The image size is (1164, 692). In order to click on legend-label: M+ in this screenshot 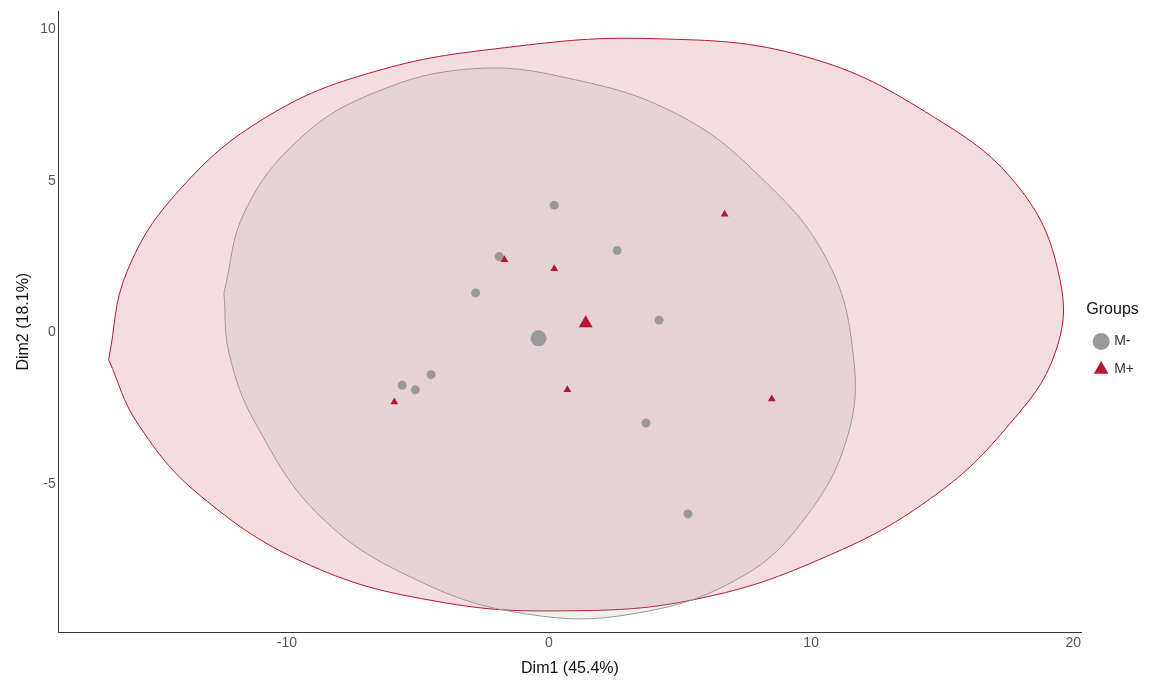, I will do `click(1124, 368)`.